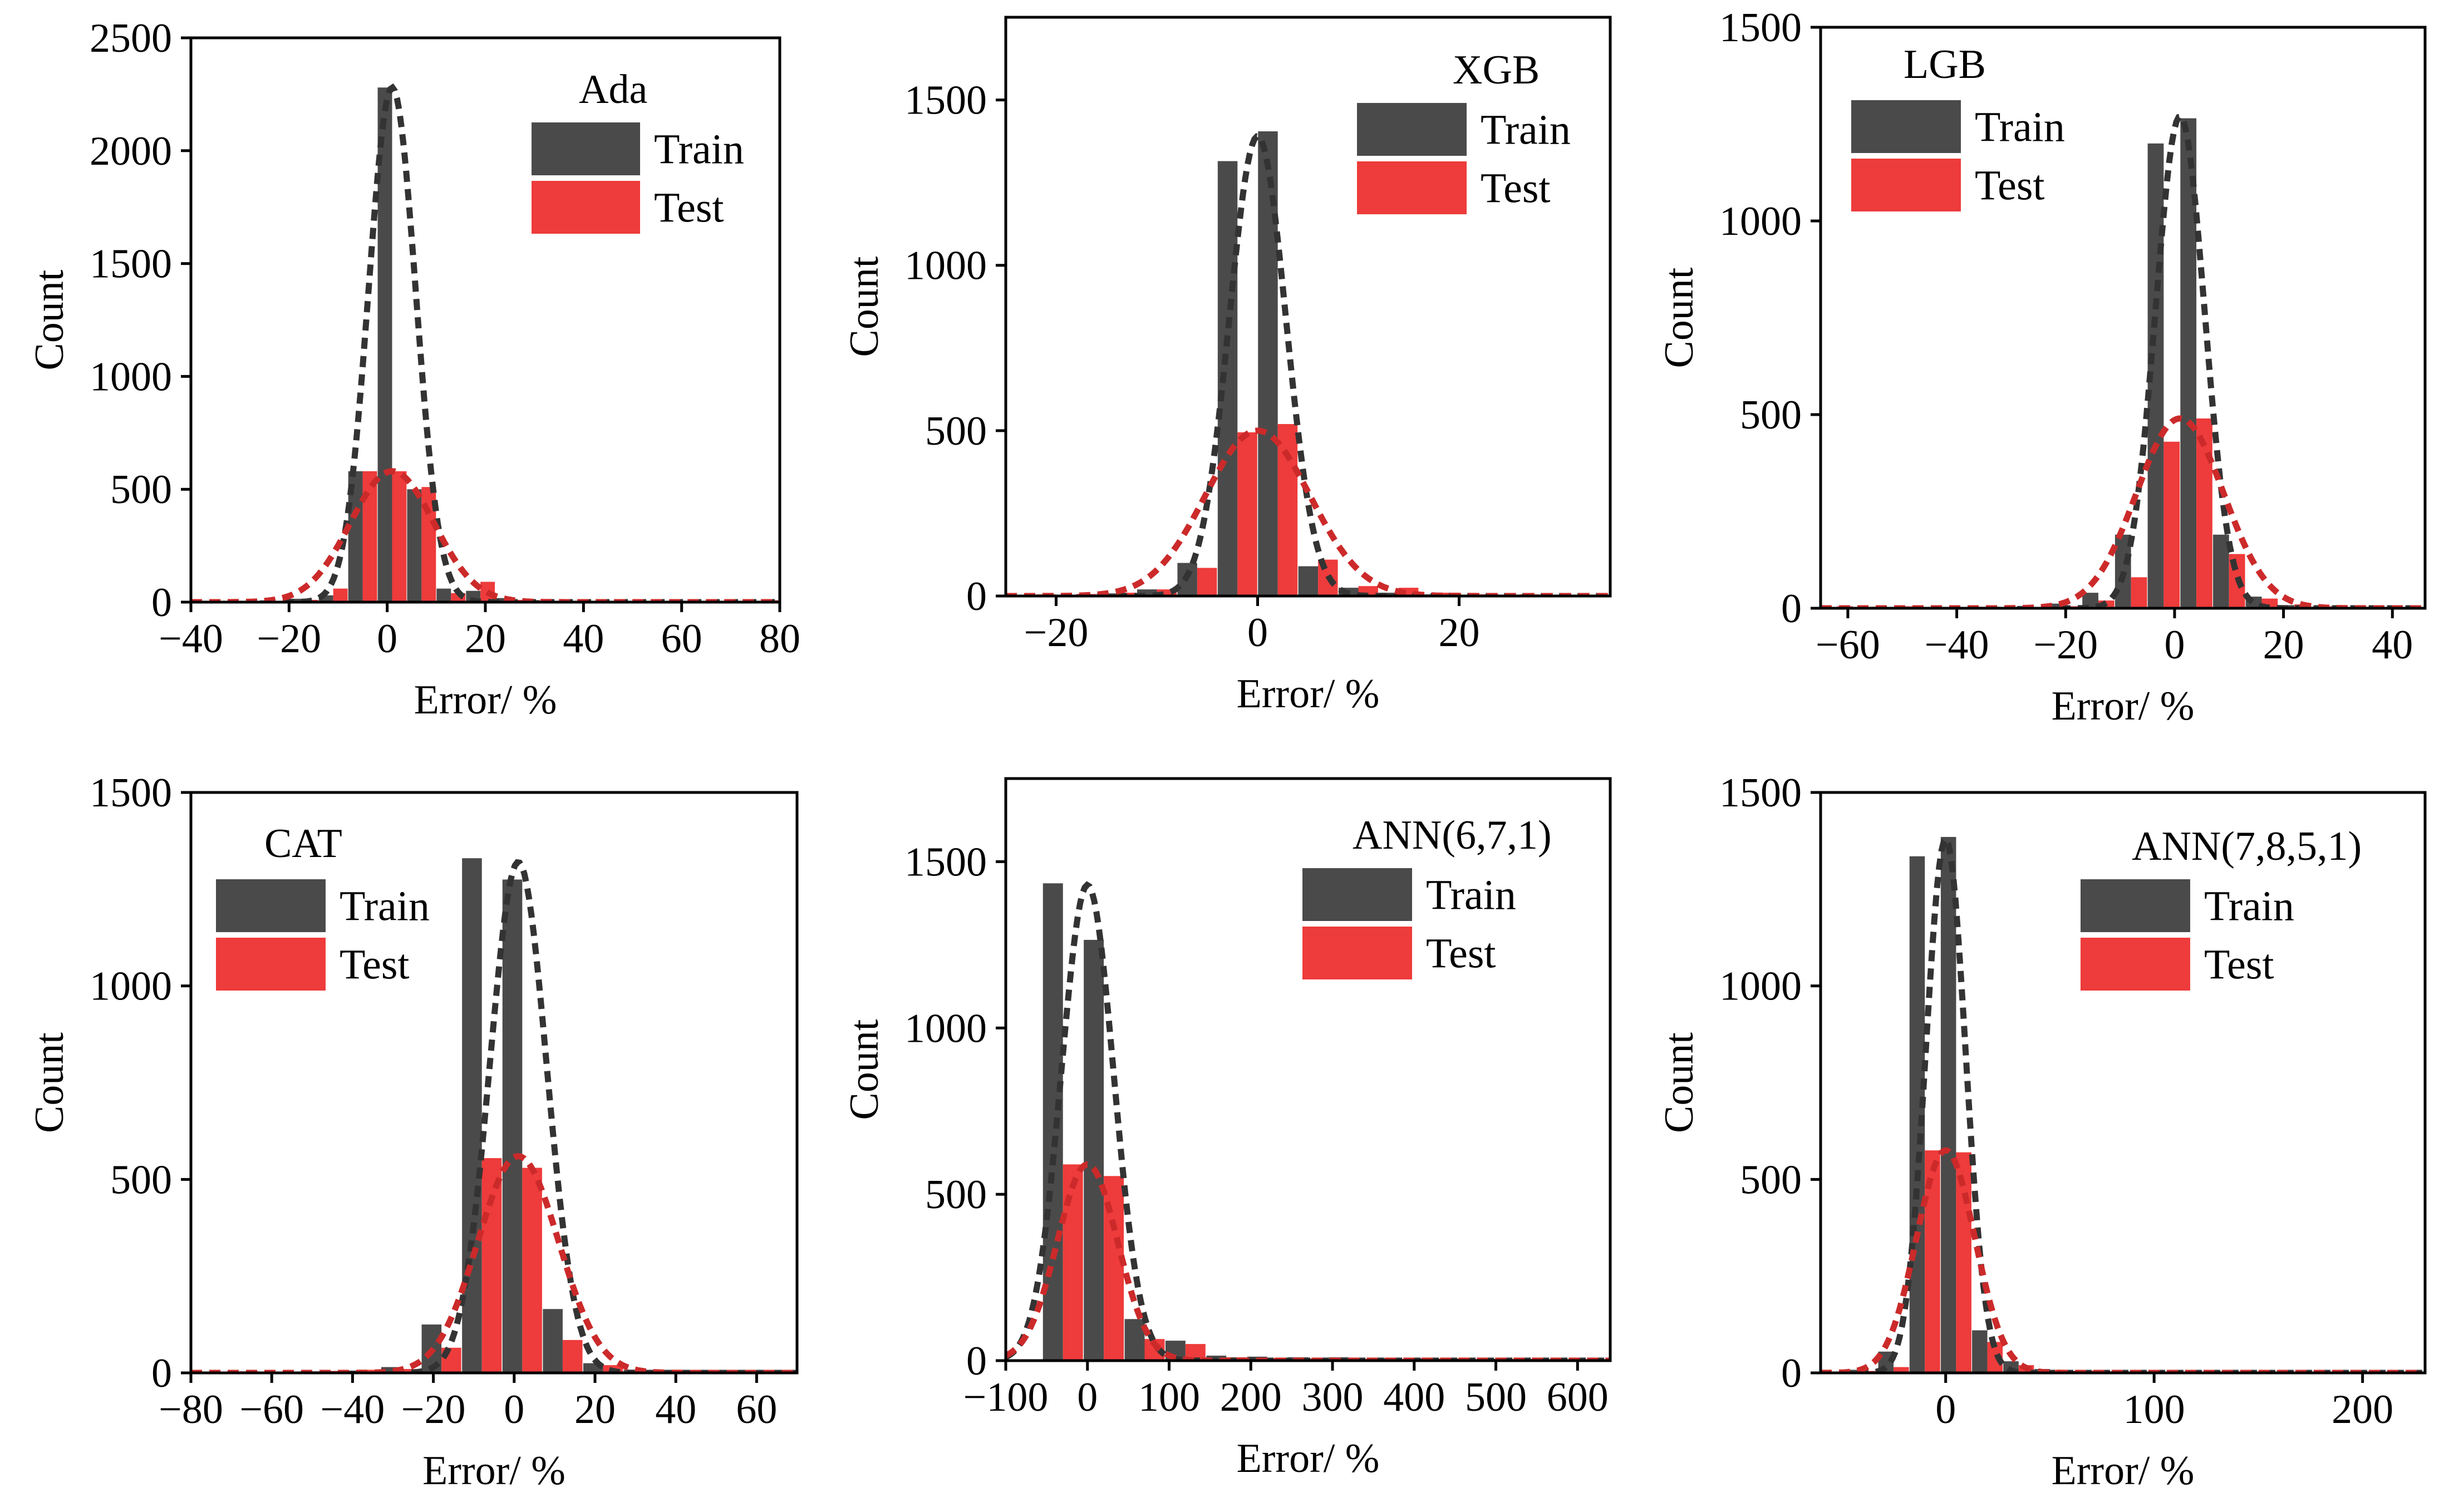  Describe the element at coordinates (1679, 1082) in the screenshot. I see `y-axis-label: Count` at that location.